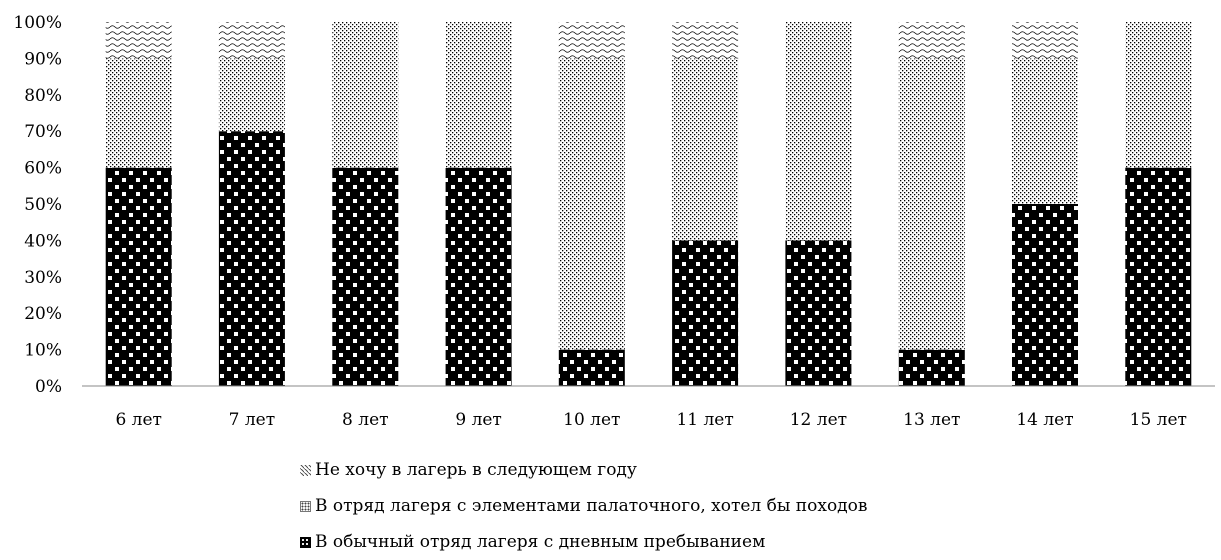 This screenshot has width=1221, height=560. What do you see at coordinates (305, 506) in the screenshot?
I see `checker-pattern-icon` at bounding box center [305, 506].